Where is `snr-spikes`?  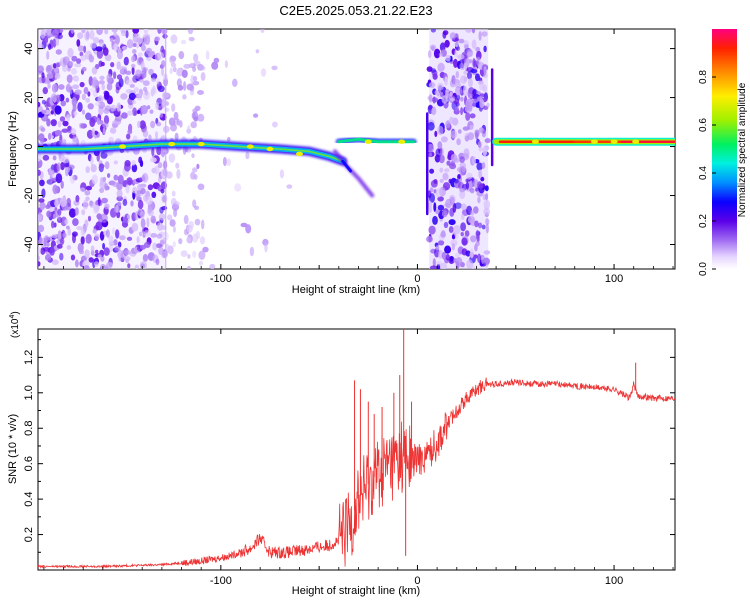 snr-spikes is located at coordinates (495, 442).